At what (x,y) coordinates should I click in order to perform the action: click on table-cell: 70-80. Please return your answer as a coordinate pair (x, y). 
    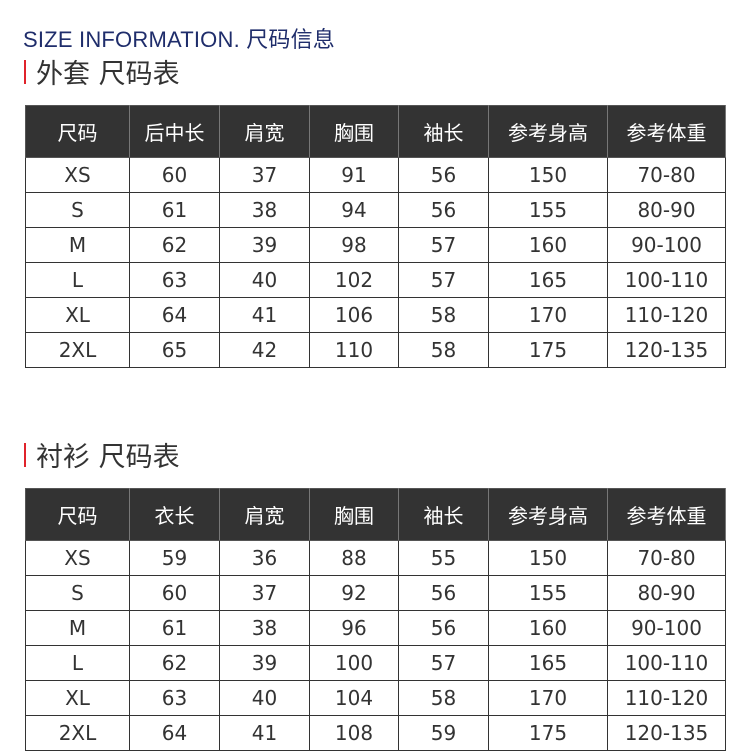
    Looking at the image, I should click on (666, 558).